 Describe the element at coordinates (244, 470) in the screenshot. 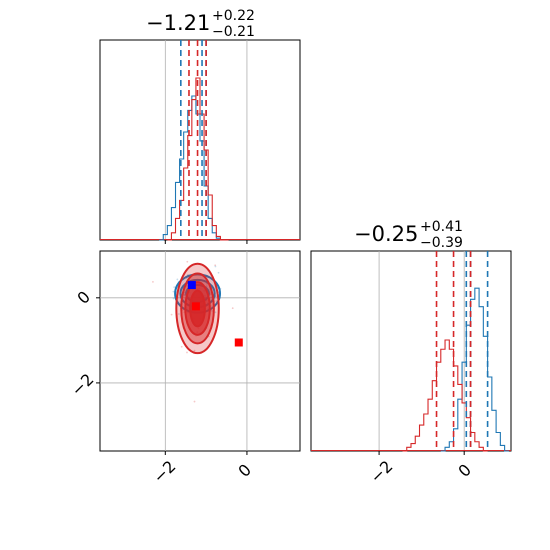

I see `joint-xtick-0: 0` at that location.